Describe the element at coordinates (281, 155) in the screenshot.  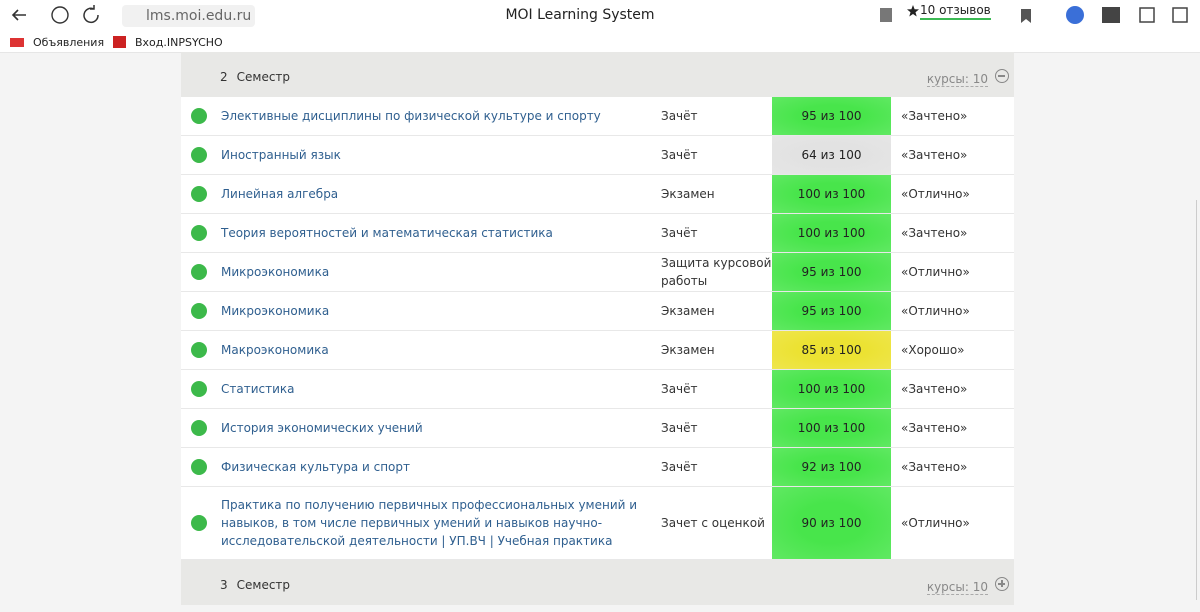
I see `course-name: Иностранный язык` at that location.